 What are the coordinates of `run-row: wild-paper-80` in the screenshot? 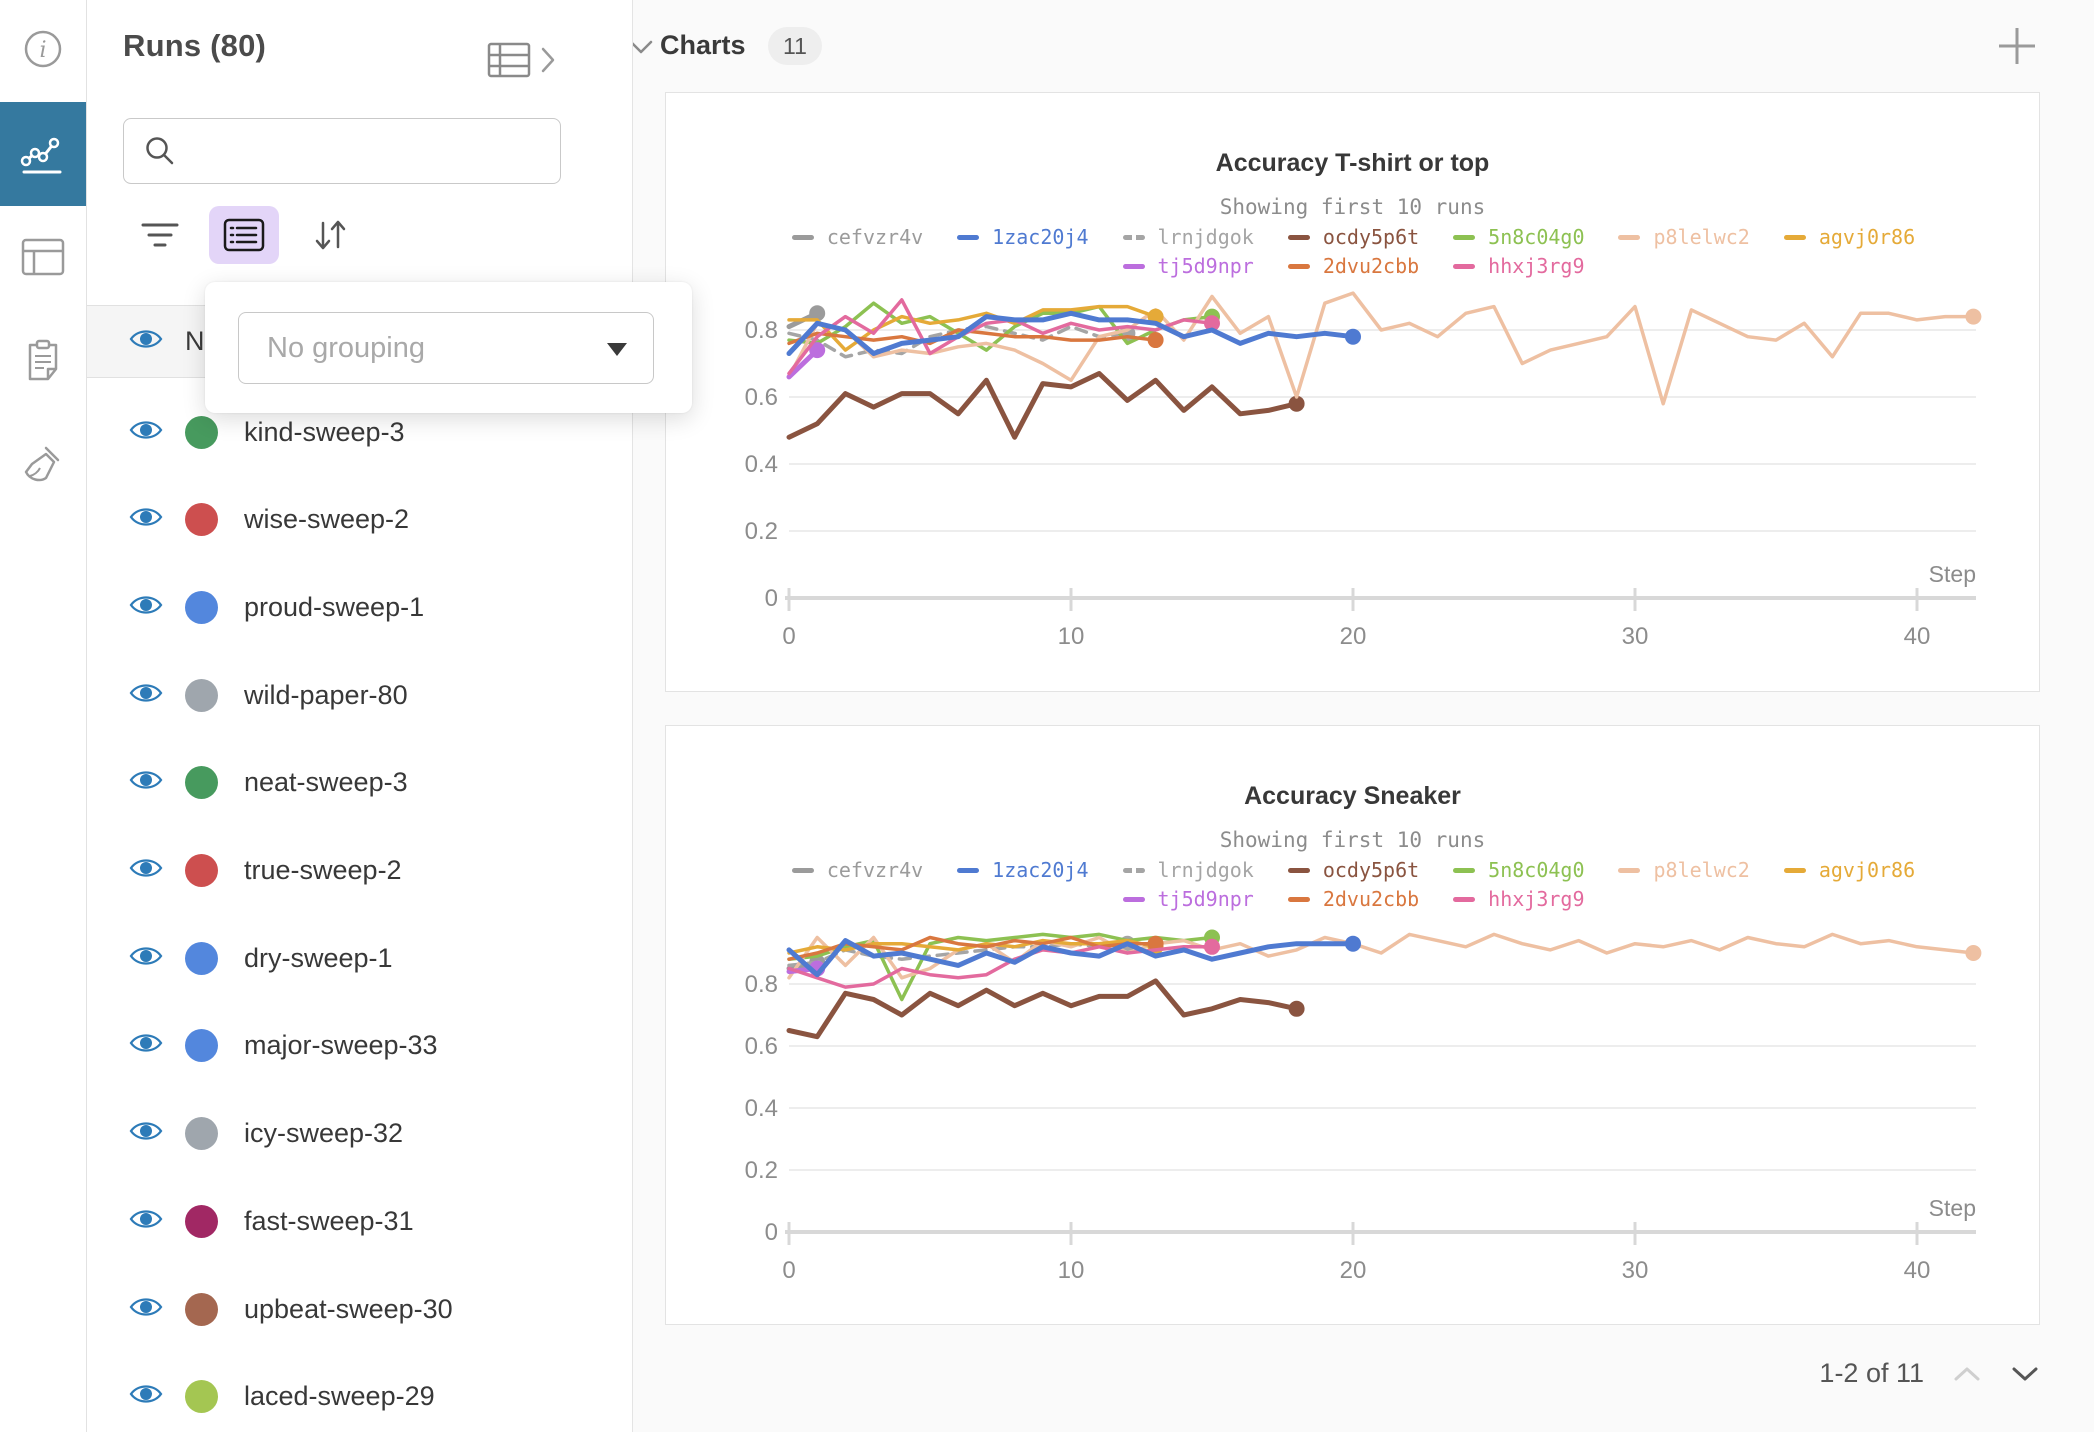 It's located at (360, 695).